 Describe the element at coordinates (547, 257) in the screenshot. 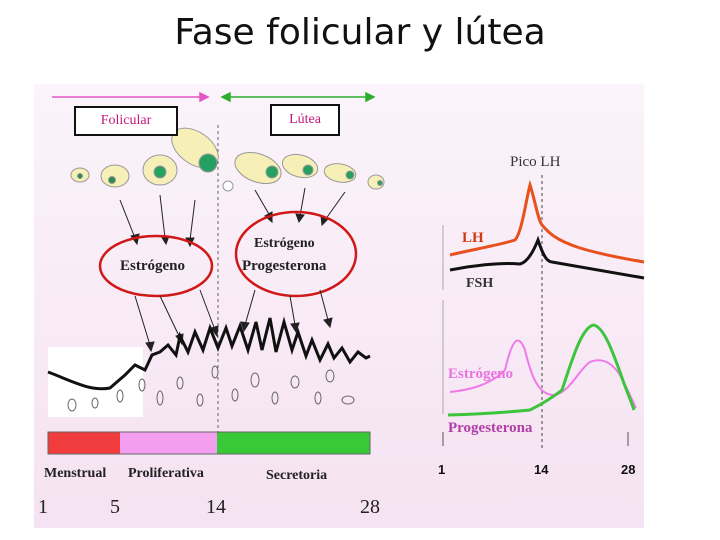

I see `fsh-curve` at that location.